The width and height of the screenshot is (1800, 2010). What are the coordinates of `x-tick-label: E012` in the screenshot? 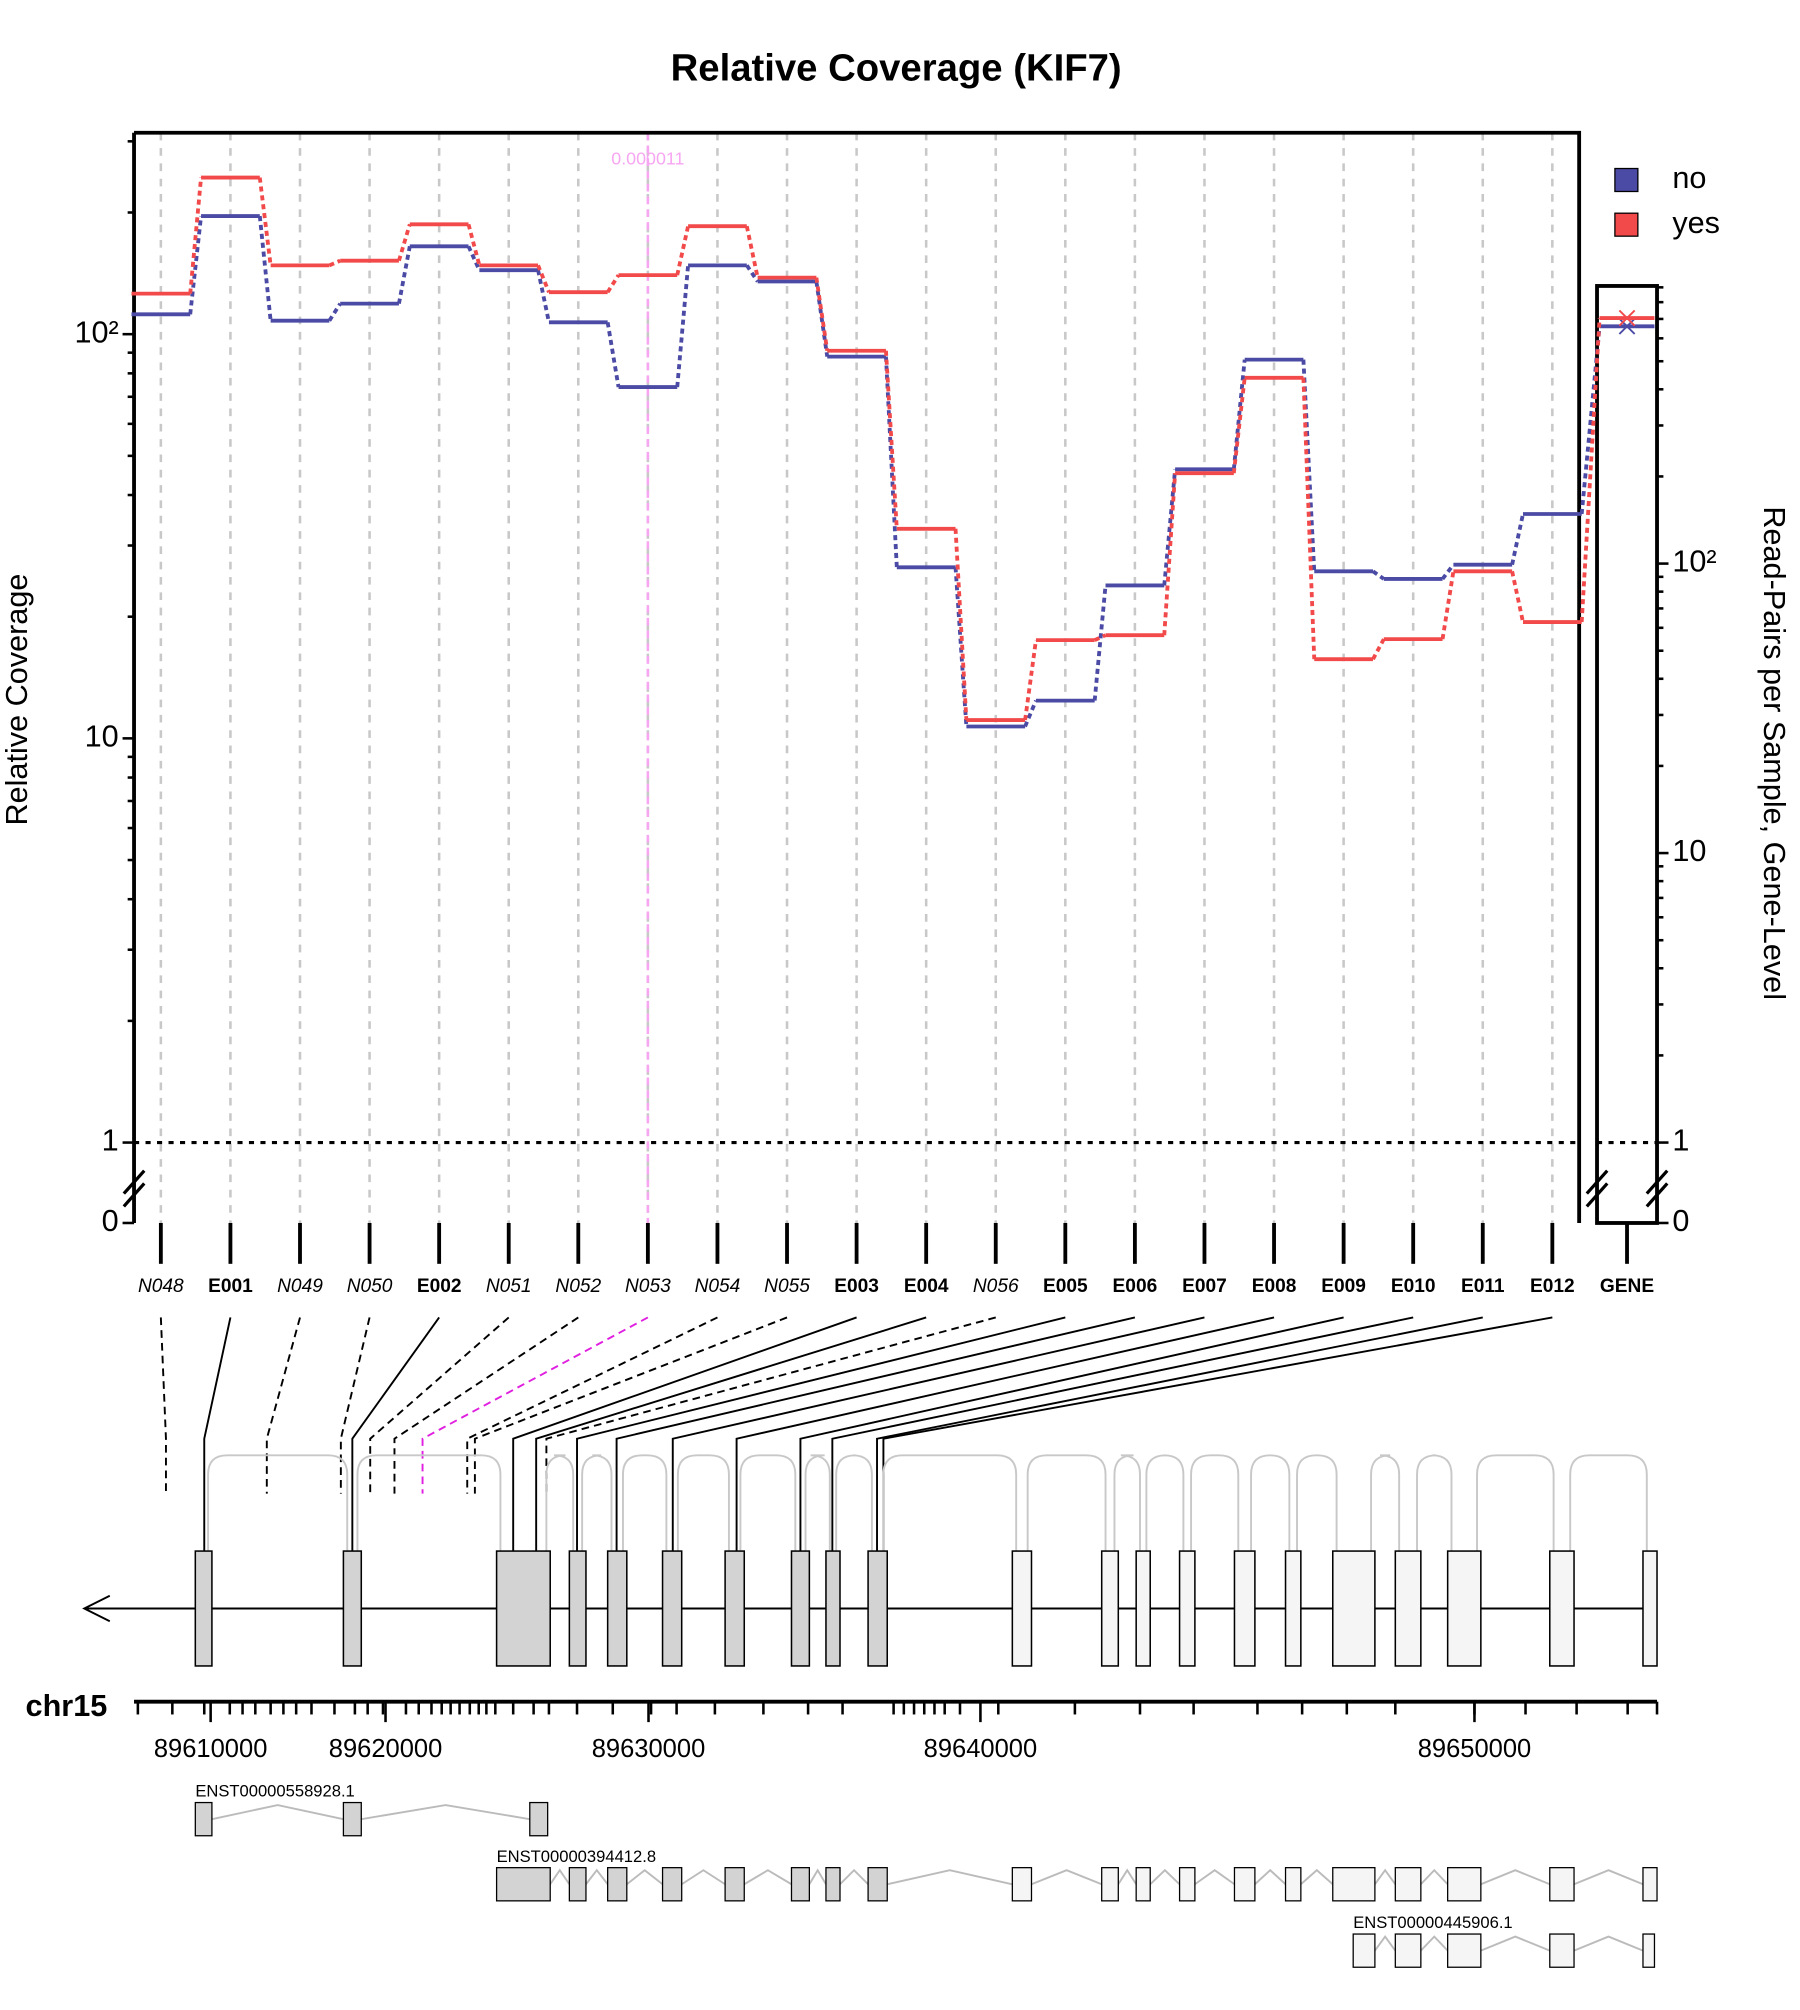 It's located at (1552, 1286).